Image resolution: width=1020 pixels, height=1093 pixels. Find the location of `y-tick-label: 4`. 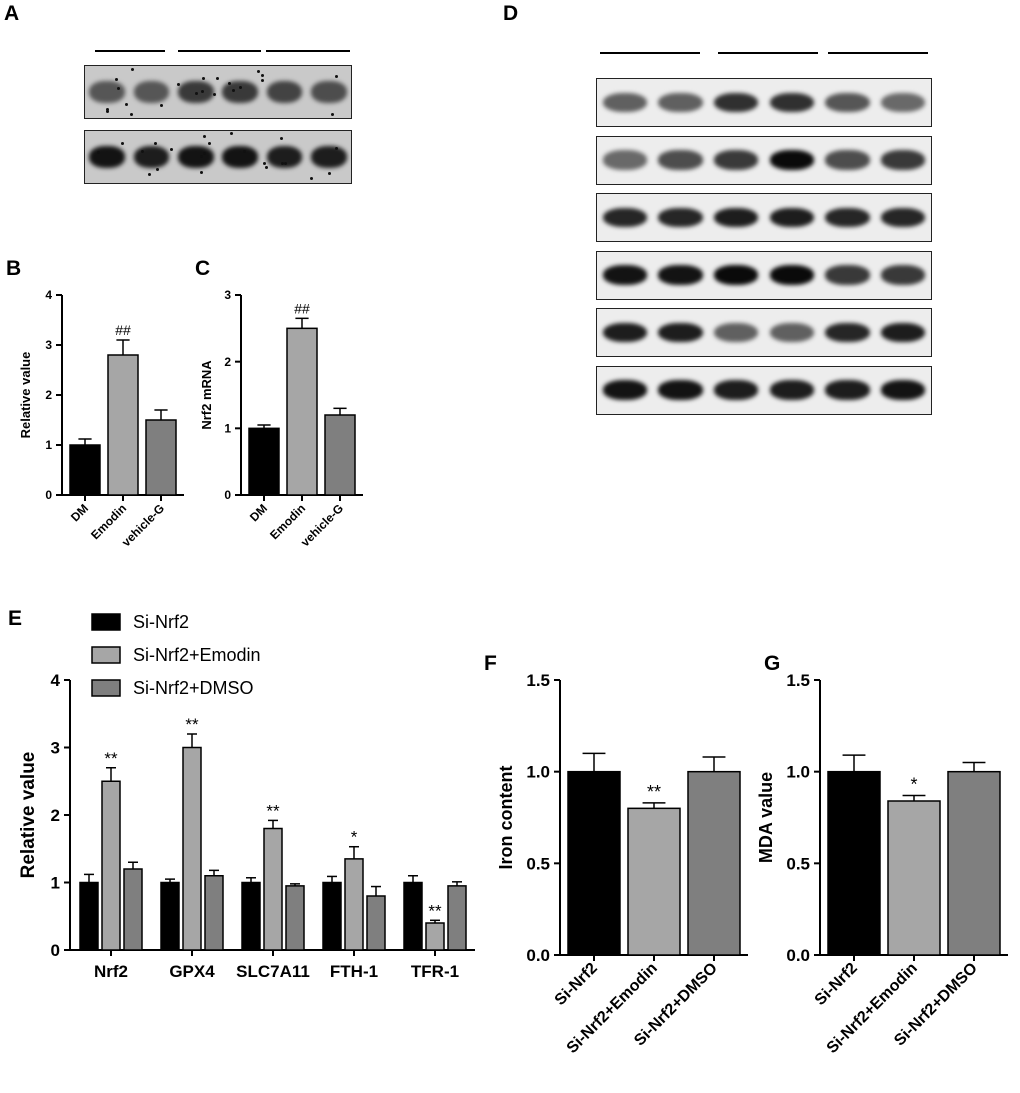

y-tick-label: 4 is located at coordinates (56, 680).